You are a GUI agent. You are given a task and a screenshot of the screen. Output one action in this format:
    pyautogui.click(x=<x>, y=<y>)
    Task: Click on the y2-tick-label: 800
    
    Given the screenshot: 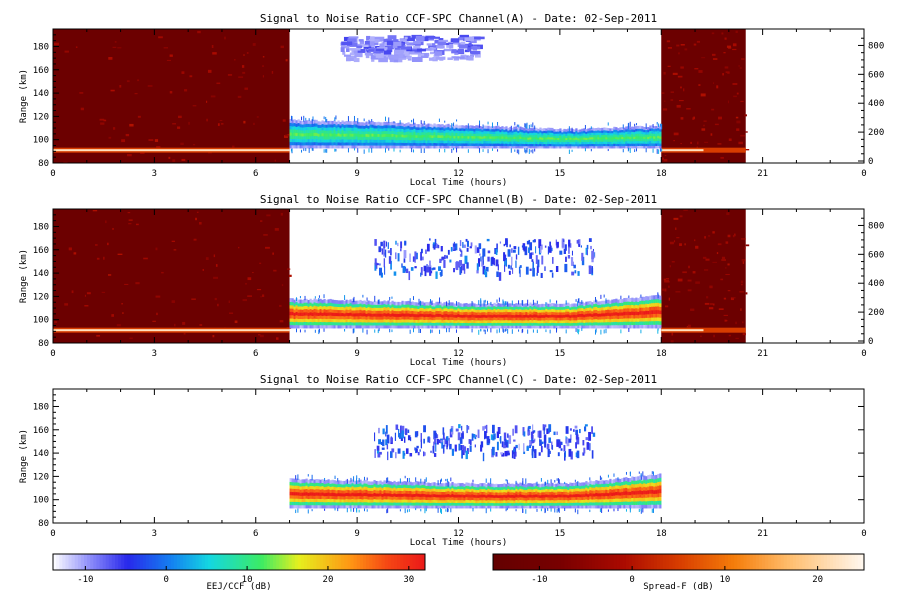 What is the action you would take?
    pyautogui.click(x=876, y=46)
    